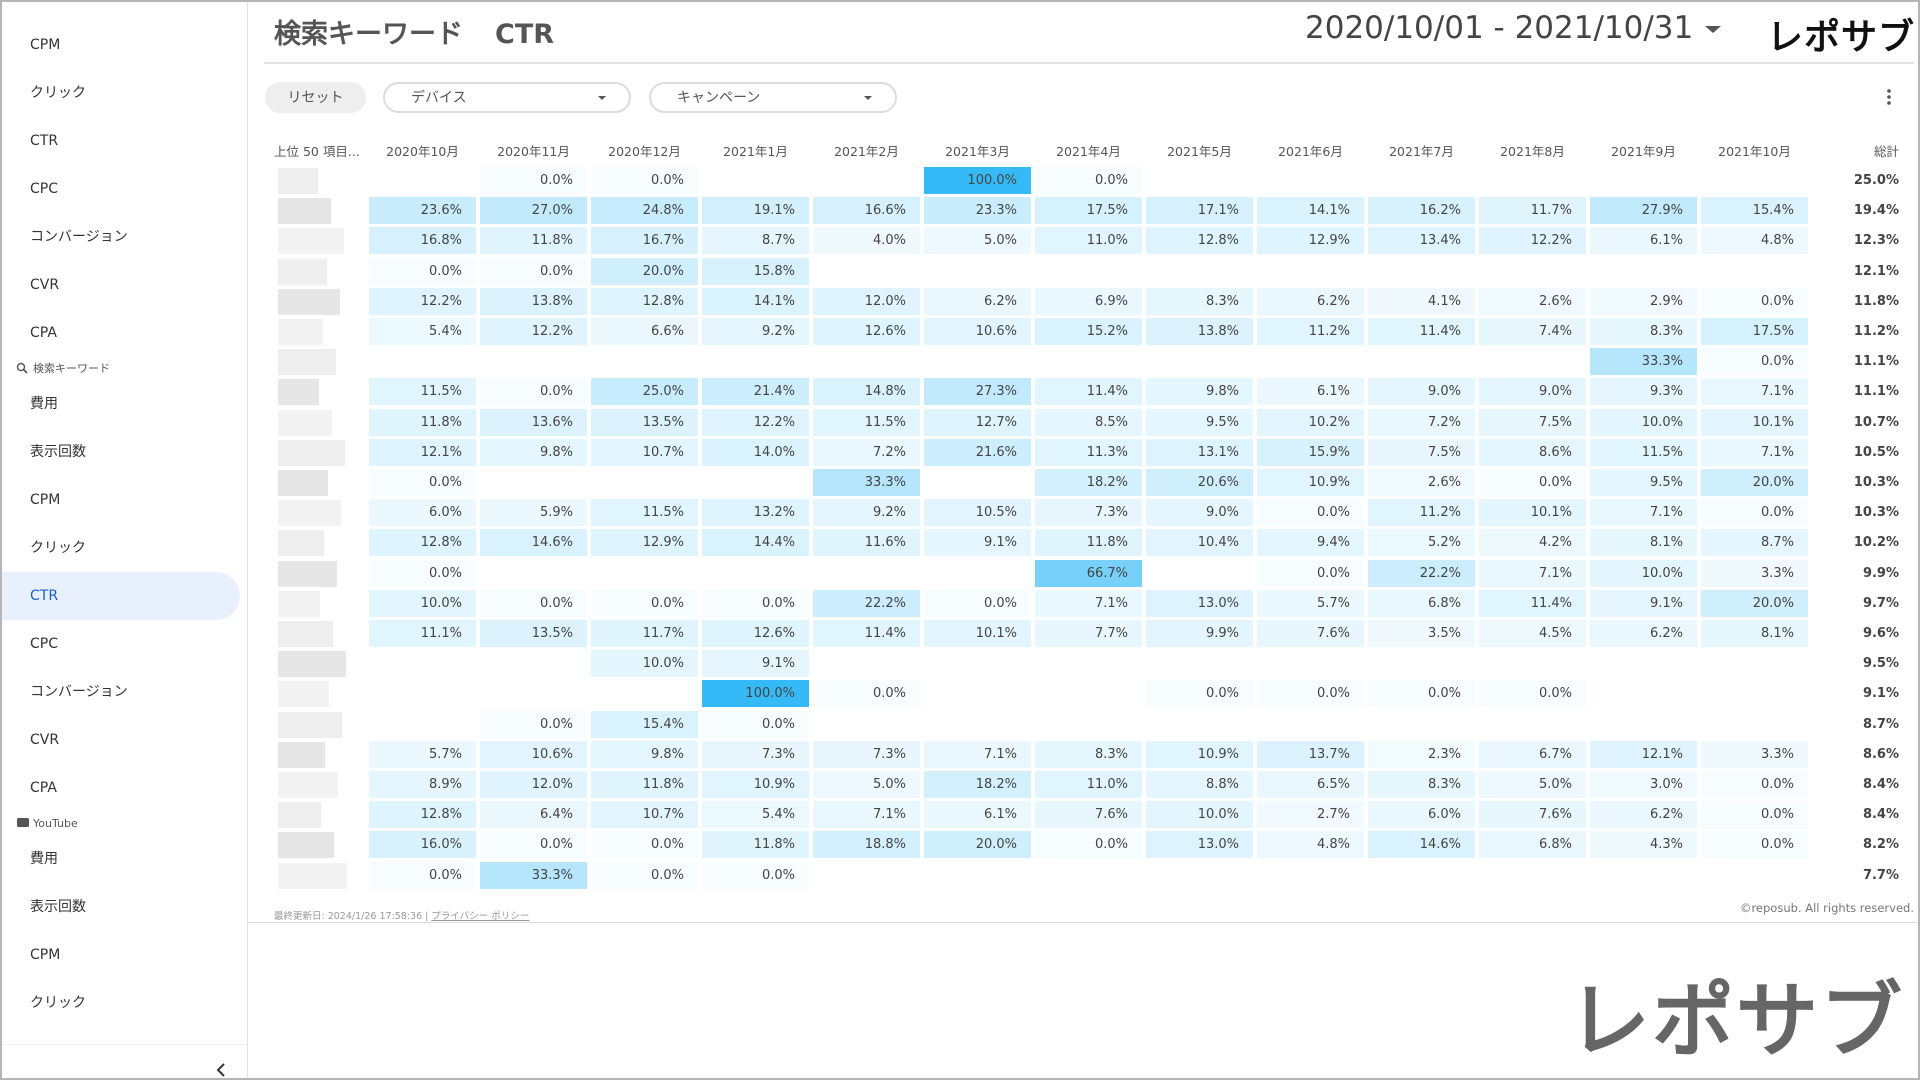 Image resolution: width=1920 pixels, height=1080 pixels. What do you see at coordinates (1876, 452) in the screenshot?
I see `row-total: 10.5%` at bounding box center [1876, 452].